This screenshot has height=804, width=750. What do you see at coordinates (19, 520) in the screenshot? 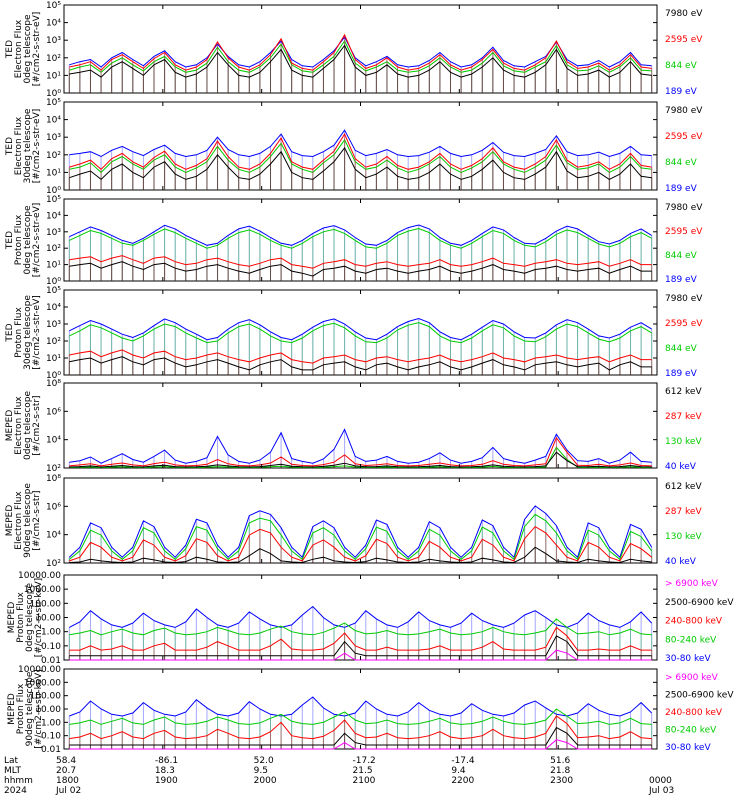
I see `y-axis-label: Electron Flux` at bounding box center [19, 520].